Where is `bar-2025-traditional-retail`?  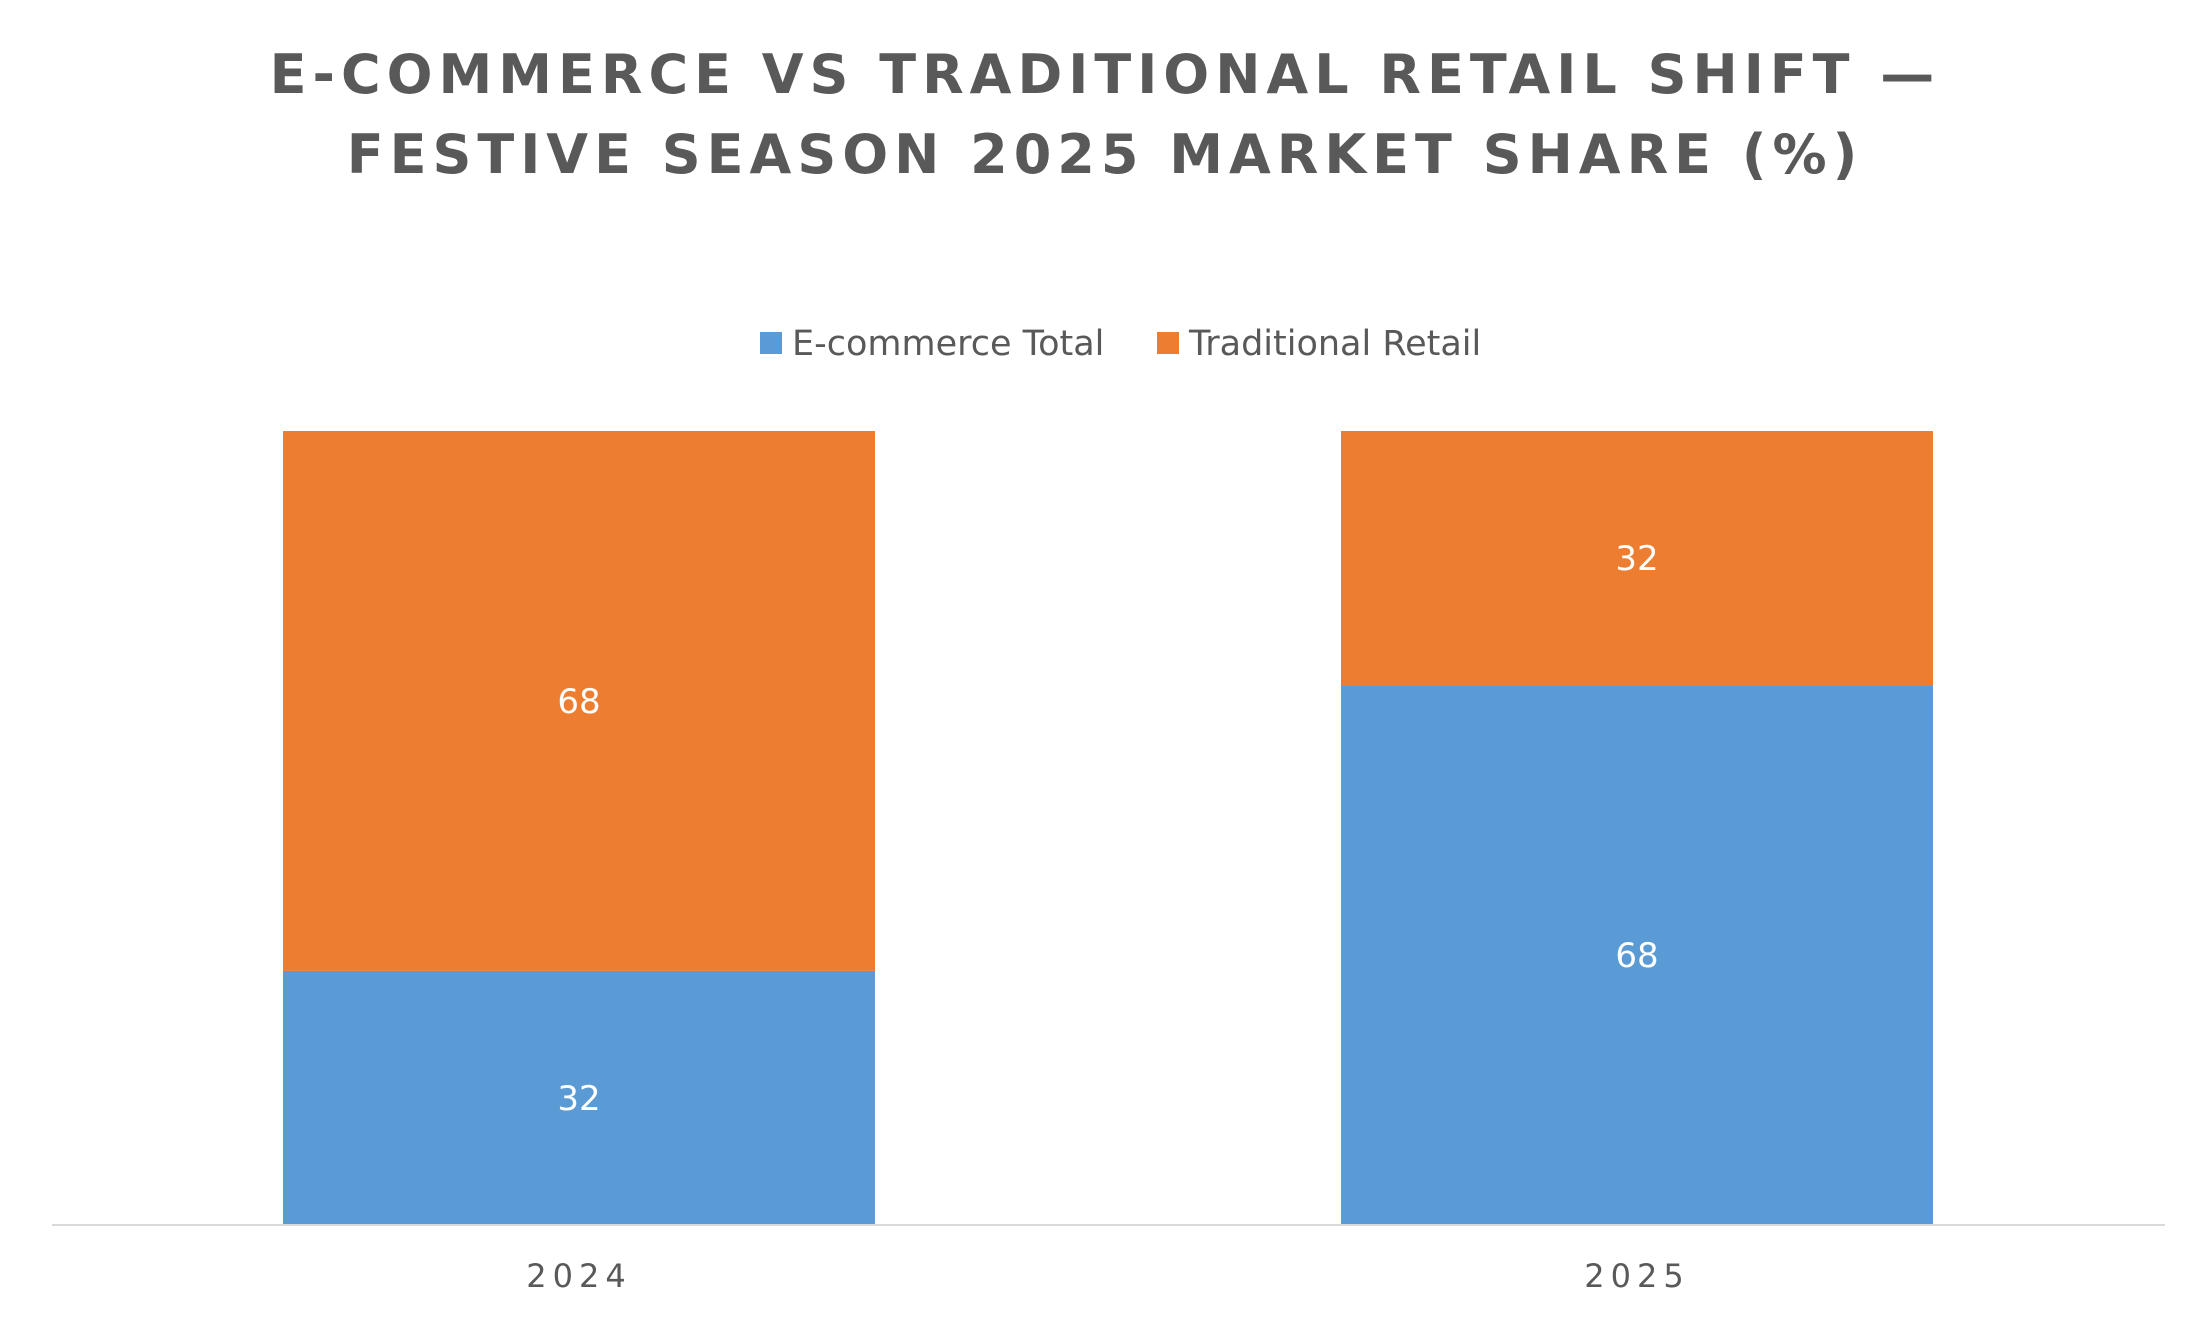 bar-2025-traditional-retail is located at coordinates (1637, 558).